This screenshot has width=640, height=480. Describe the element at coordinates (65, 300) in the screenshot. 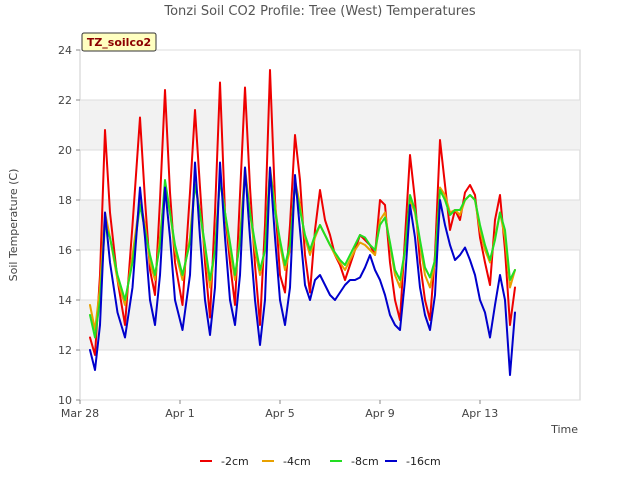

I see `y-tick-label: 14` at that location.